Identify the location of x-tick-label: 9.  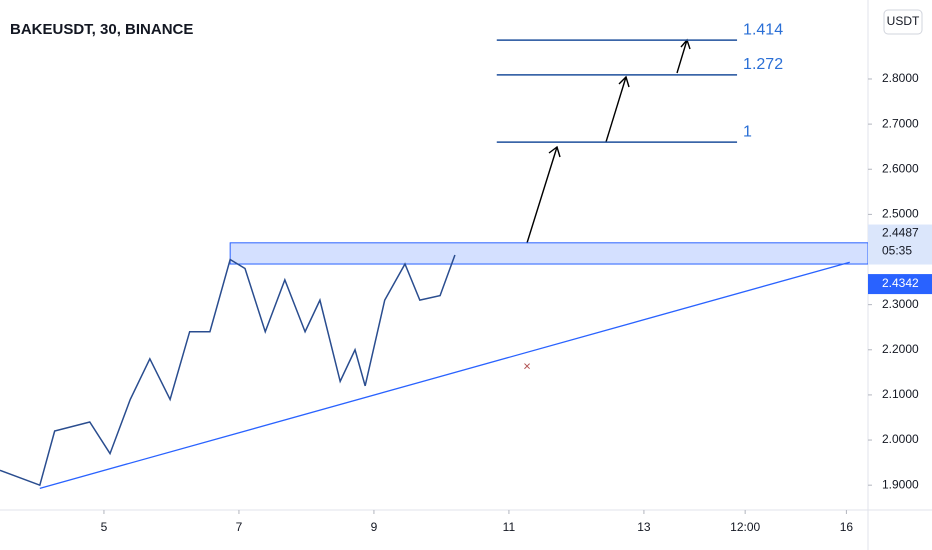
(374, 527).